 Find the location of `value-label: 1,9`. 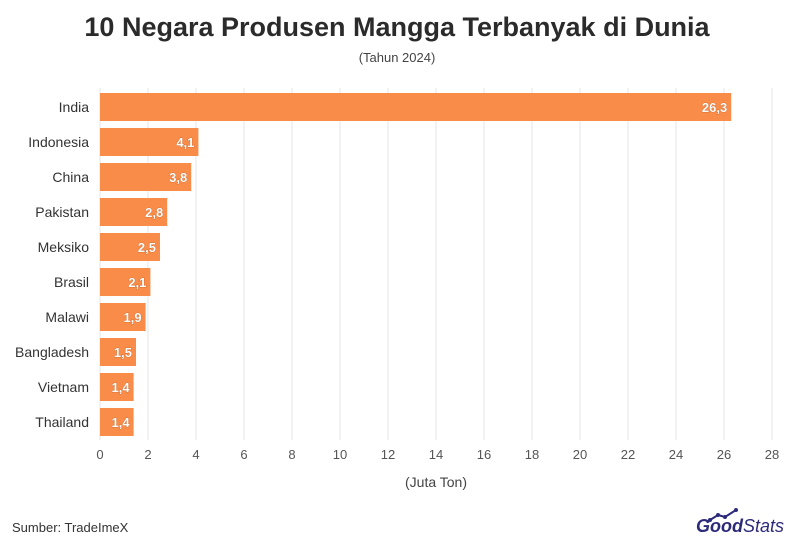

value-label: 1,9 is located at coordinates (133, 317).